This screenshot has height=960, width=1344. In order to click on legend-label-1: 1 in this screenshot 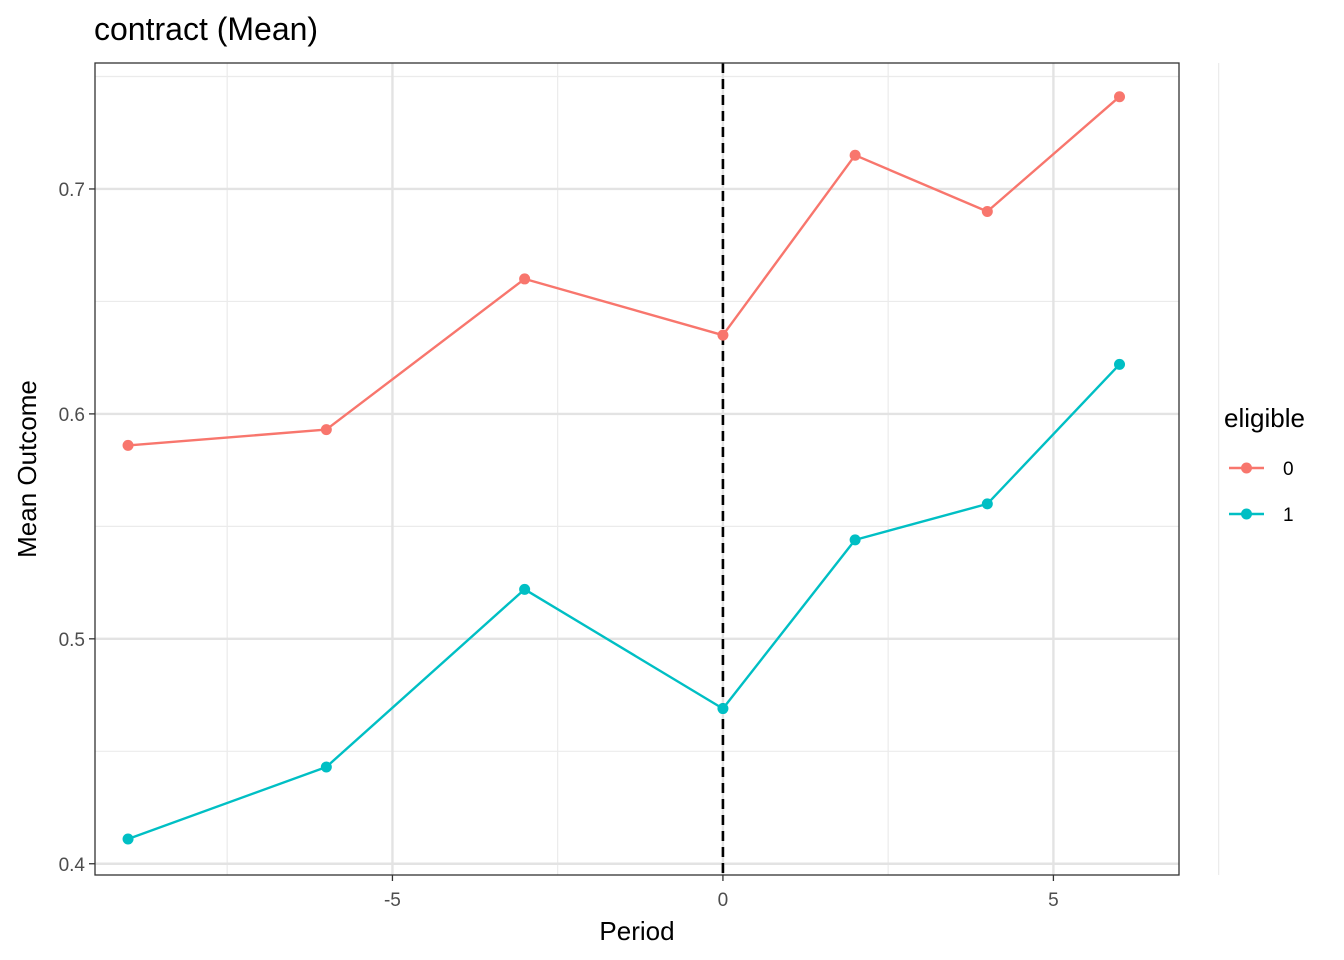, I will do `click(1288, 515)`.